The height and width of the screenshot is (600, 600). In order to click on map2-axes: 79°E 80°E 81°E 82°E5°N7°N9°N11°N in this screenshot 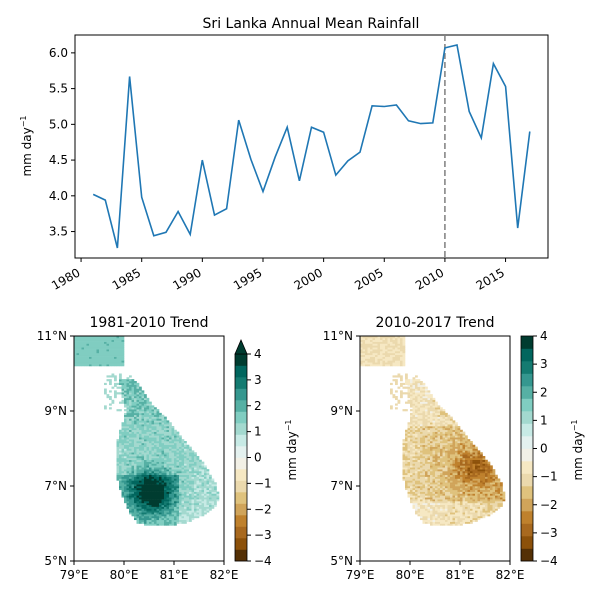, I will do `click(424, 455)`.